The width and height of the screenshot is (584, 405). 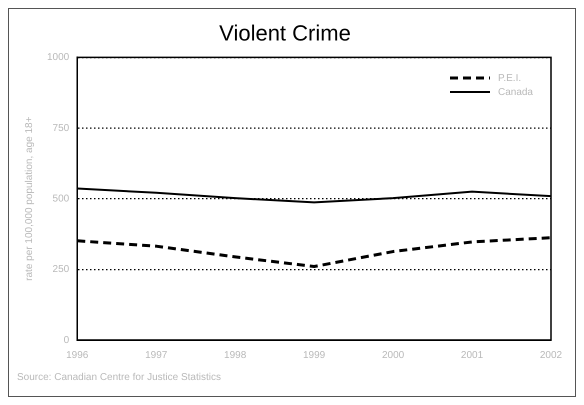 What do you see at coordinates (314, 355) in the screenshot?
I see `x-tick-label: 1999` at bounding box center [314, 355].